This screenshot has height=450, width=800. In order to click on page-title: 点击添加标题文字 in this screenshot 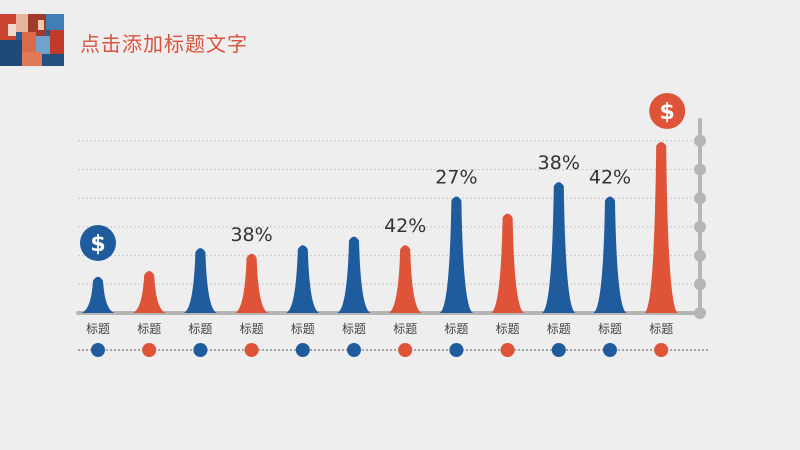, I will do `click(164, 44)`.